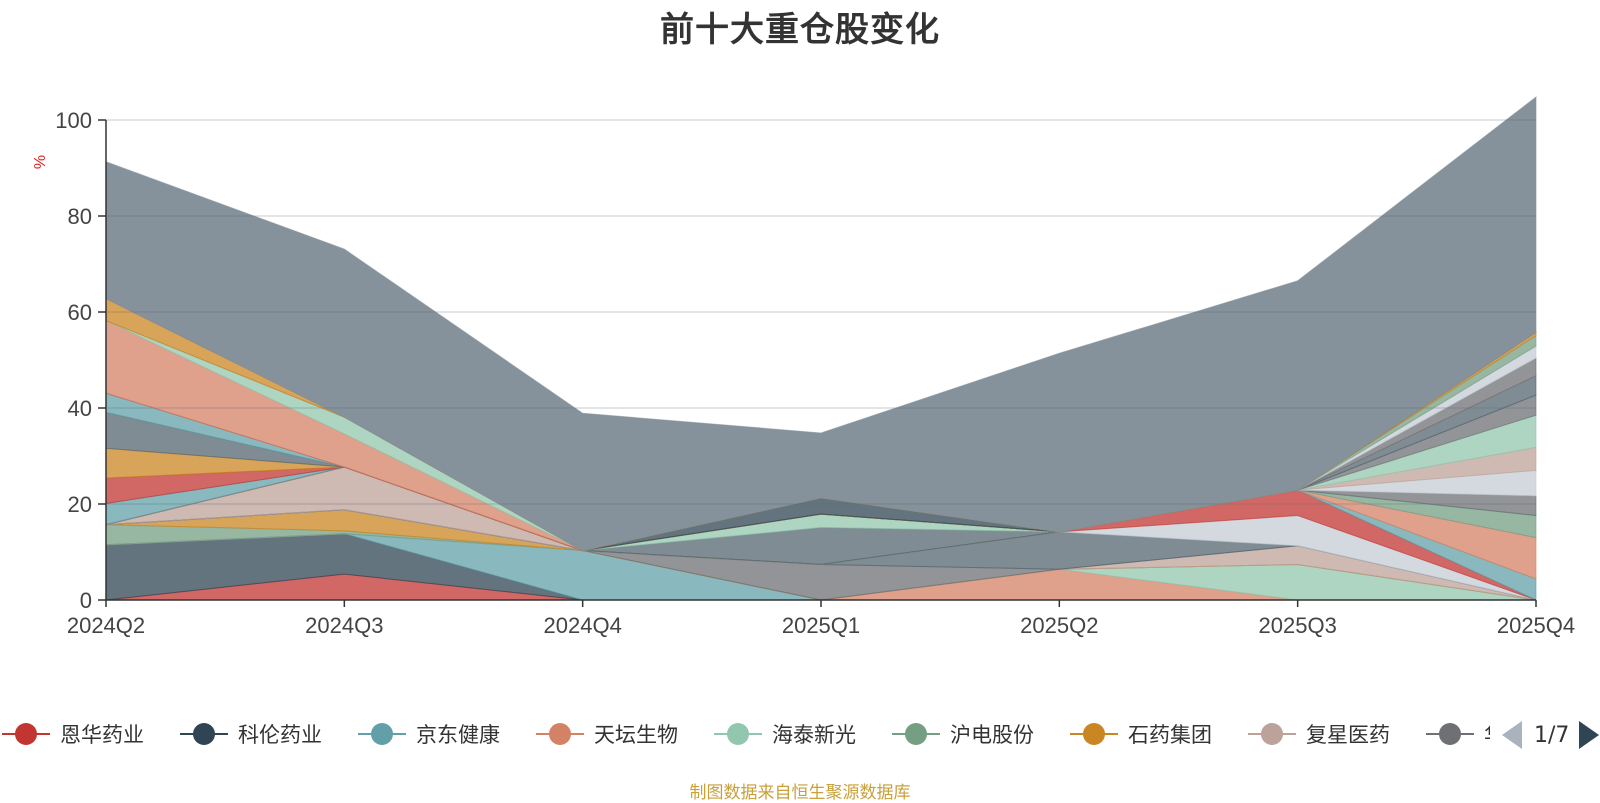 The height and width of the screenshot is (803, 1600). I want to click on y-tick-label: 20, so click(80, 504).